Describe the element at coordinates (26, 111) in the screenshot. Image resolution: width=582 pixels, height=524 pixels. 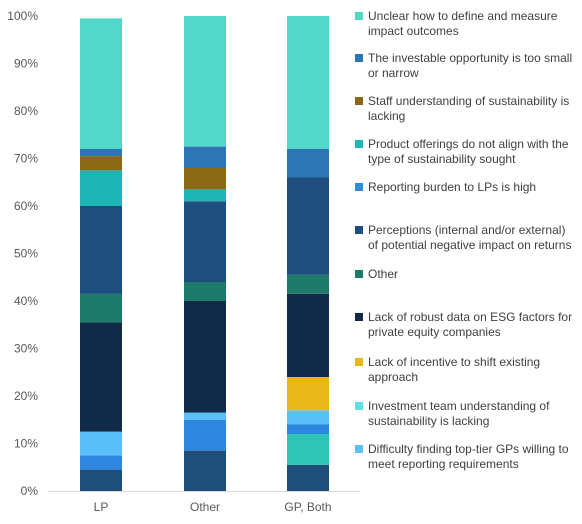
I see `y-tick-label: 80%` at that location.